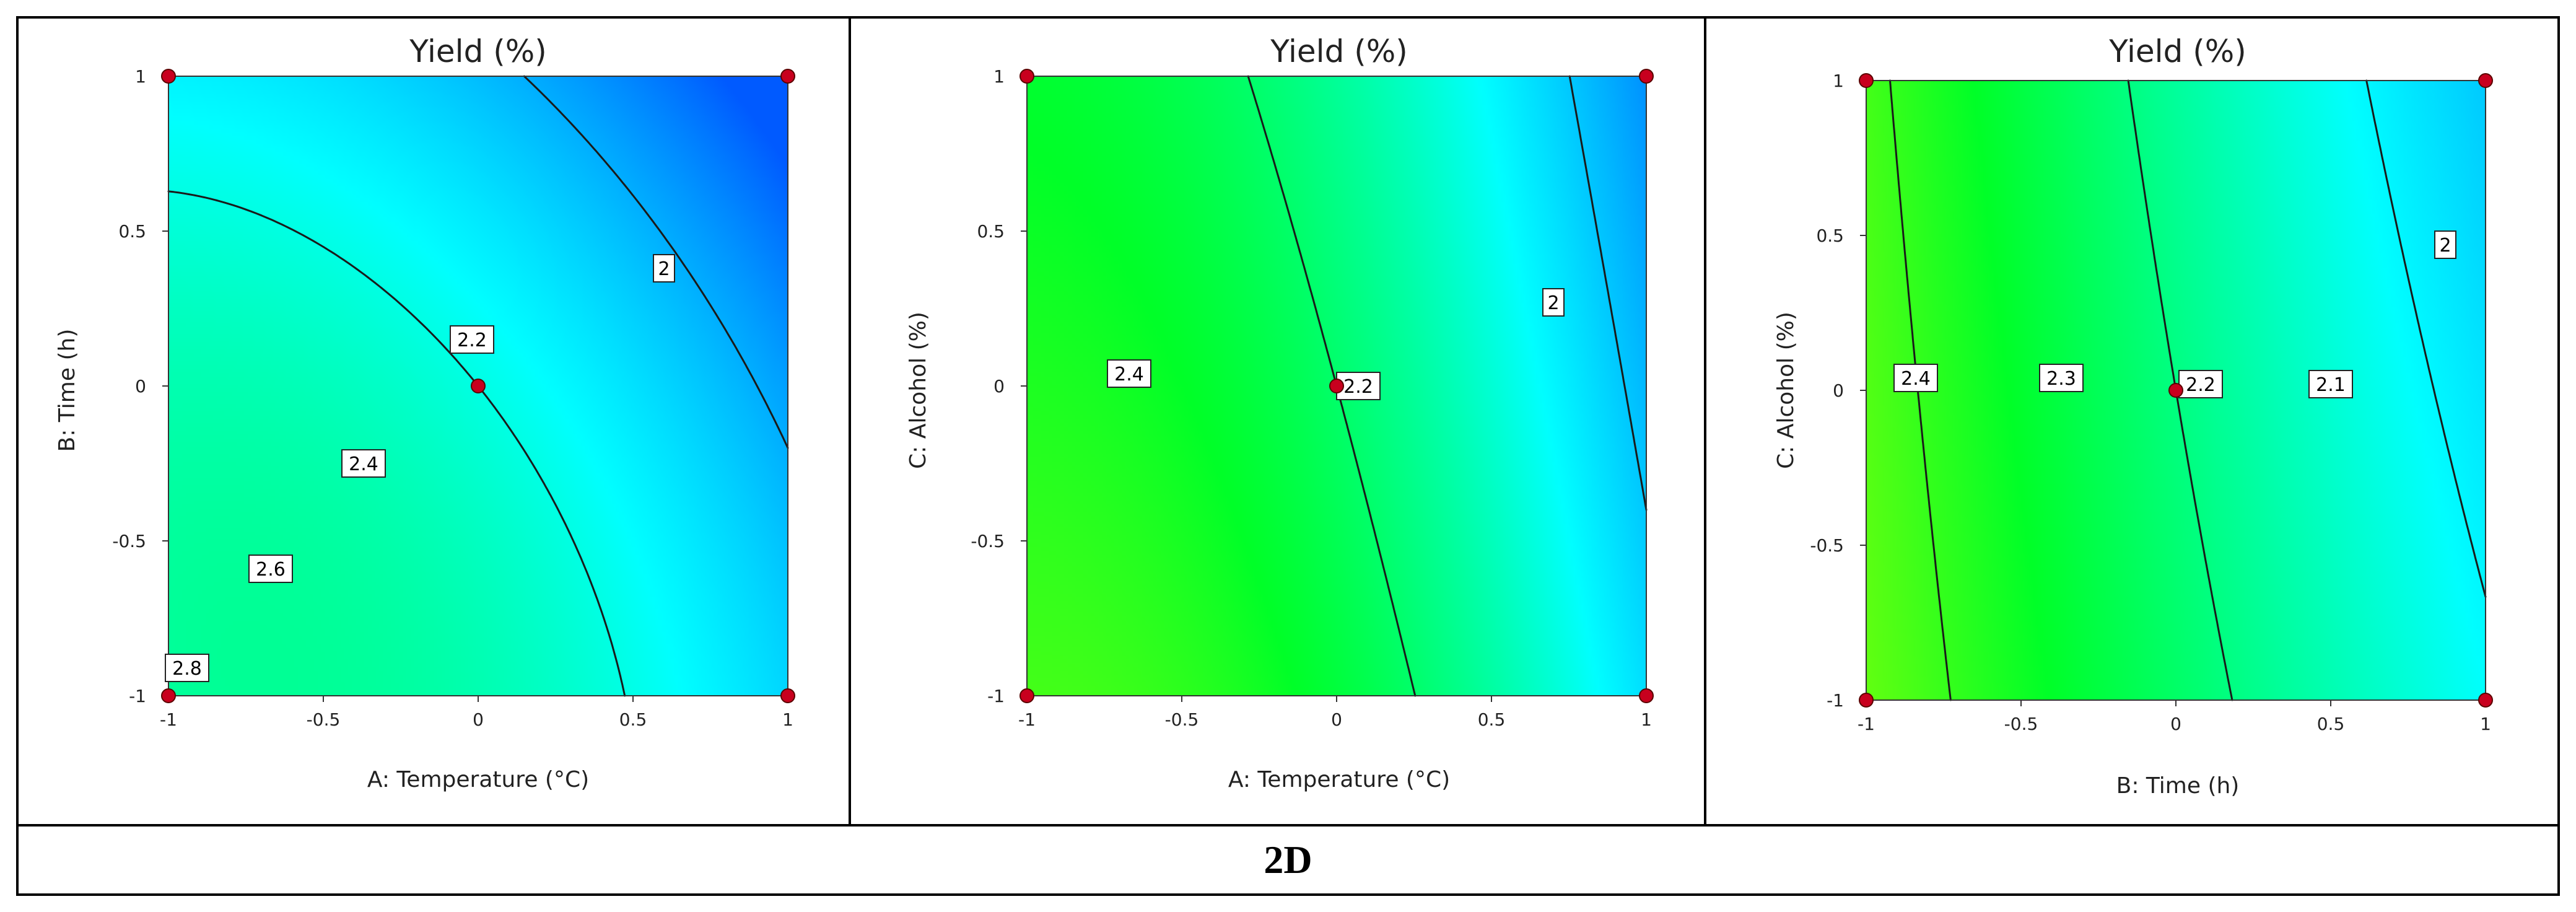 The image size is (2576, 912). I want to click on contour-label-2.3: 2.3, so click(2061, 378).